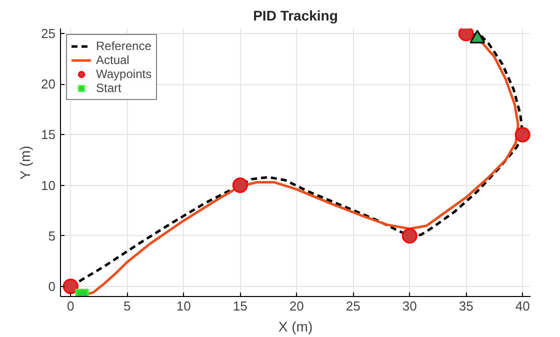 The image size is (560, 337). I want to click on y-tick-label: 15, so click(48, 134).